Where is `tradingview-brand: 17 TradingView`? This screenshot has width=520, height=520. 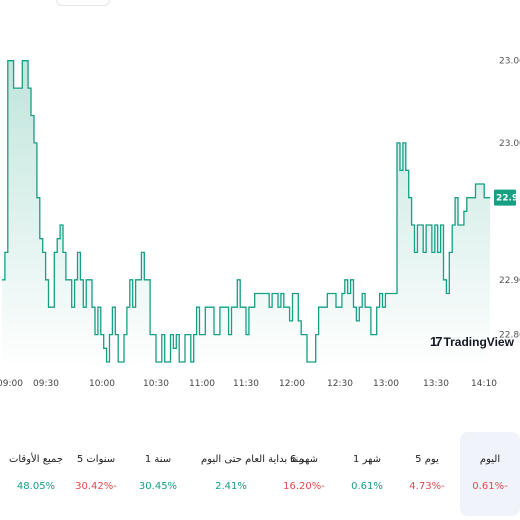
tradingview-brand: 17 TradingView is located at coordinates (472, 341).